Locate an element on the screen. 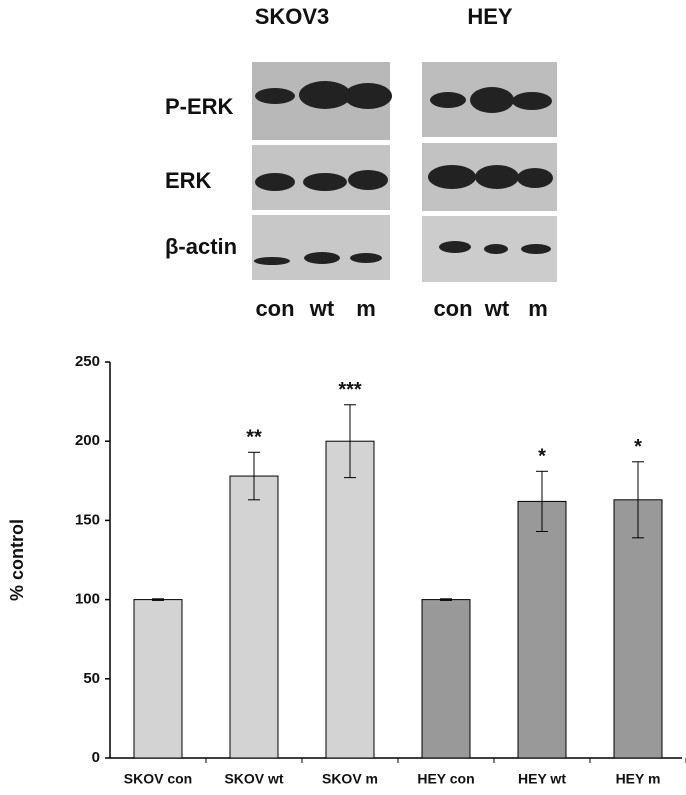  y-tick-label: 250 is located at coordinates (87, 361).